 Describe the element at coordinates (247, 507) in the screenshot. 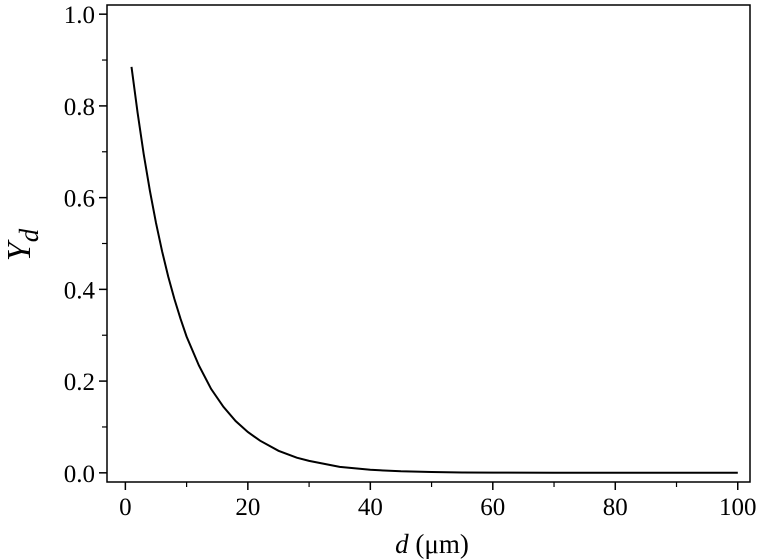

I see `x-tick-label: 20` at that location.